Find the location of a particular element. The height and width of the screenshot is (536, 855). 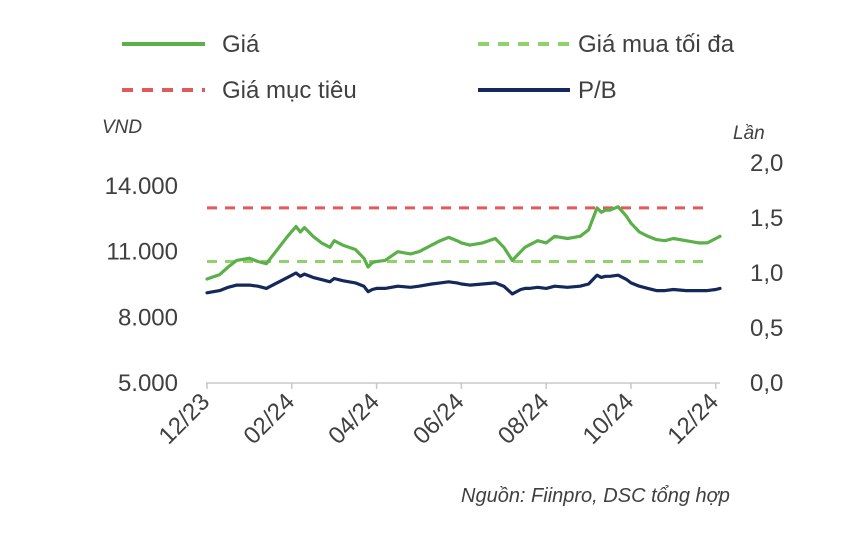

left-axis-tick-label: 14.000 is located at coordinates (141, 186).